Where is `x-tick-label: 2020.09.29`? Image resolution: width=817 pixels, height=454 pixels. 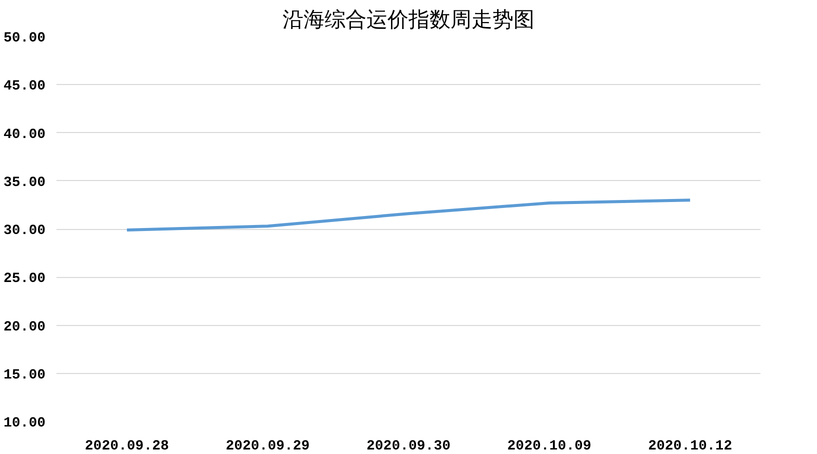
x-tick-label: 2020.09.29 is located at coordinates (268, 446).